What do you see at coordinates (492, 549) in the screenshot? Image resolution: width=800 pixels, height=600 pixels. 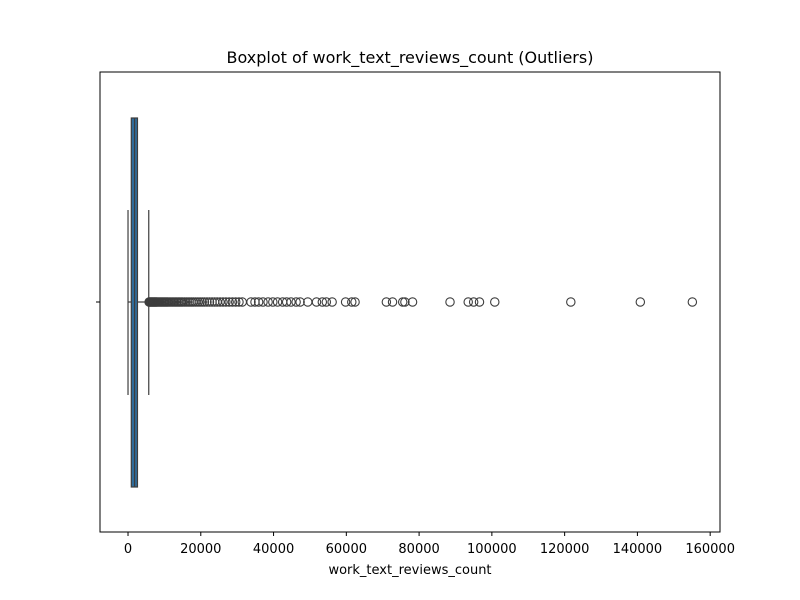 I see `x-tick-label: 100000` at bounding box center [492, 549].